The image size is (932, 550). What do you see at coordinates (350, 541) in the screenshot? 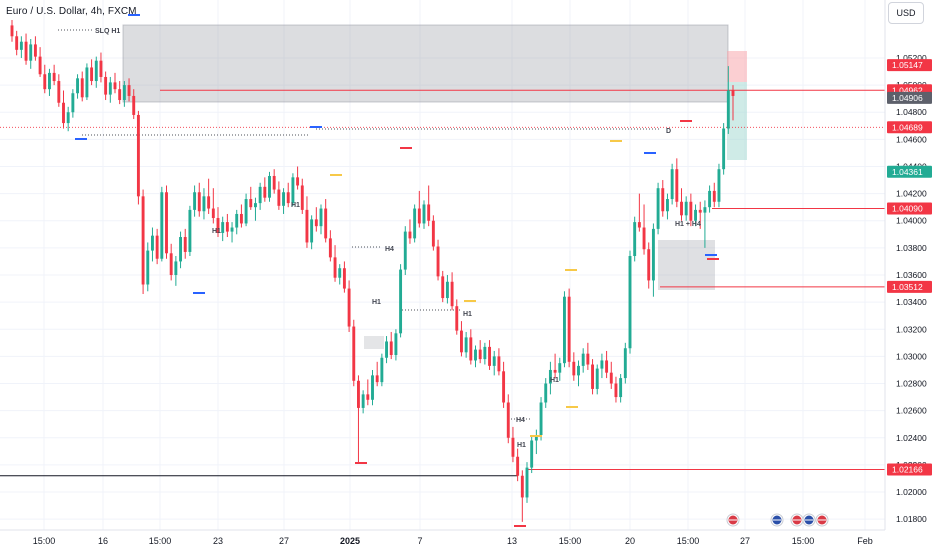
I see `time-tick-label: 2025` at bounding box center [350, 541].